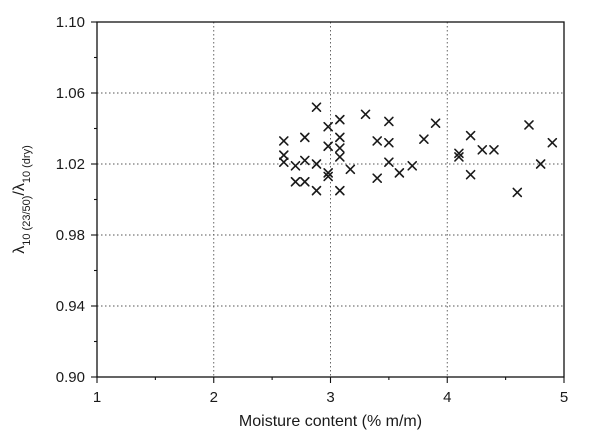  What do you see at coordinates (70, 235) in the screenshot?
I see `y-tick-label: 0.98` at bounding box center [70, 235].